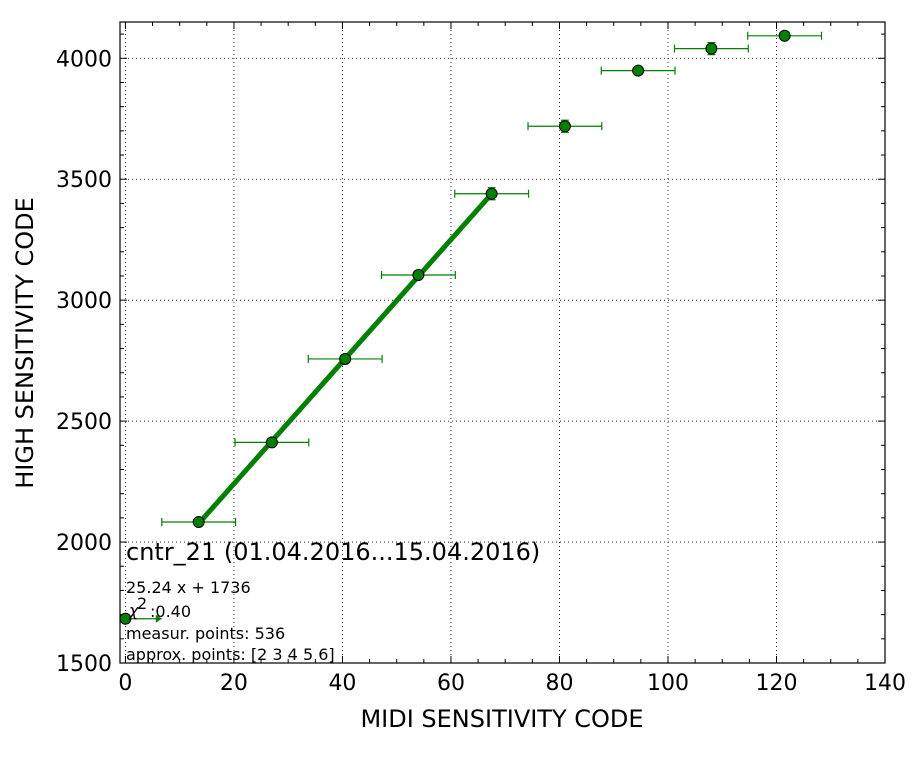  Describe the element at coordinates (776, 683) in the screenshot. I see `x-tick-label: 120` at that location.